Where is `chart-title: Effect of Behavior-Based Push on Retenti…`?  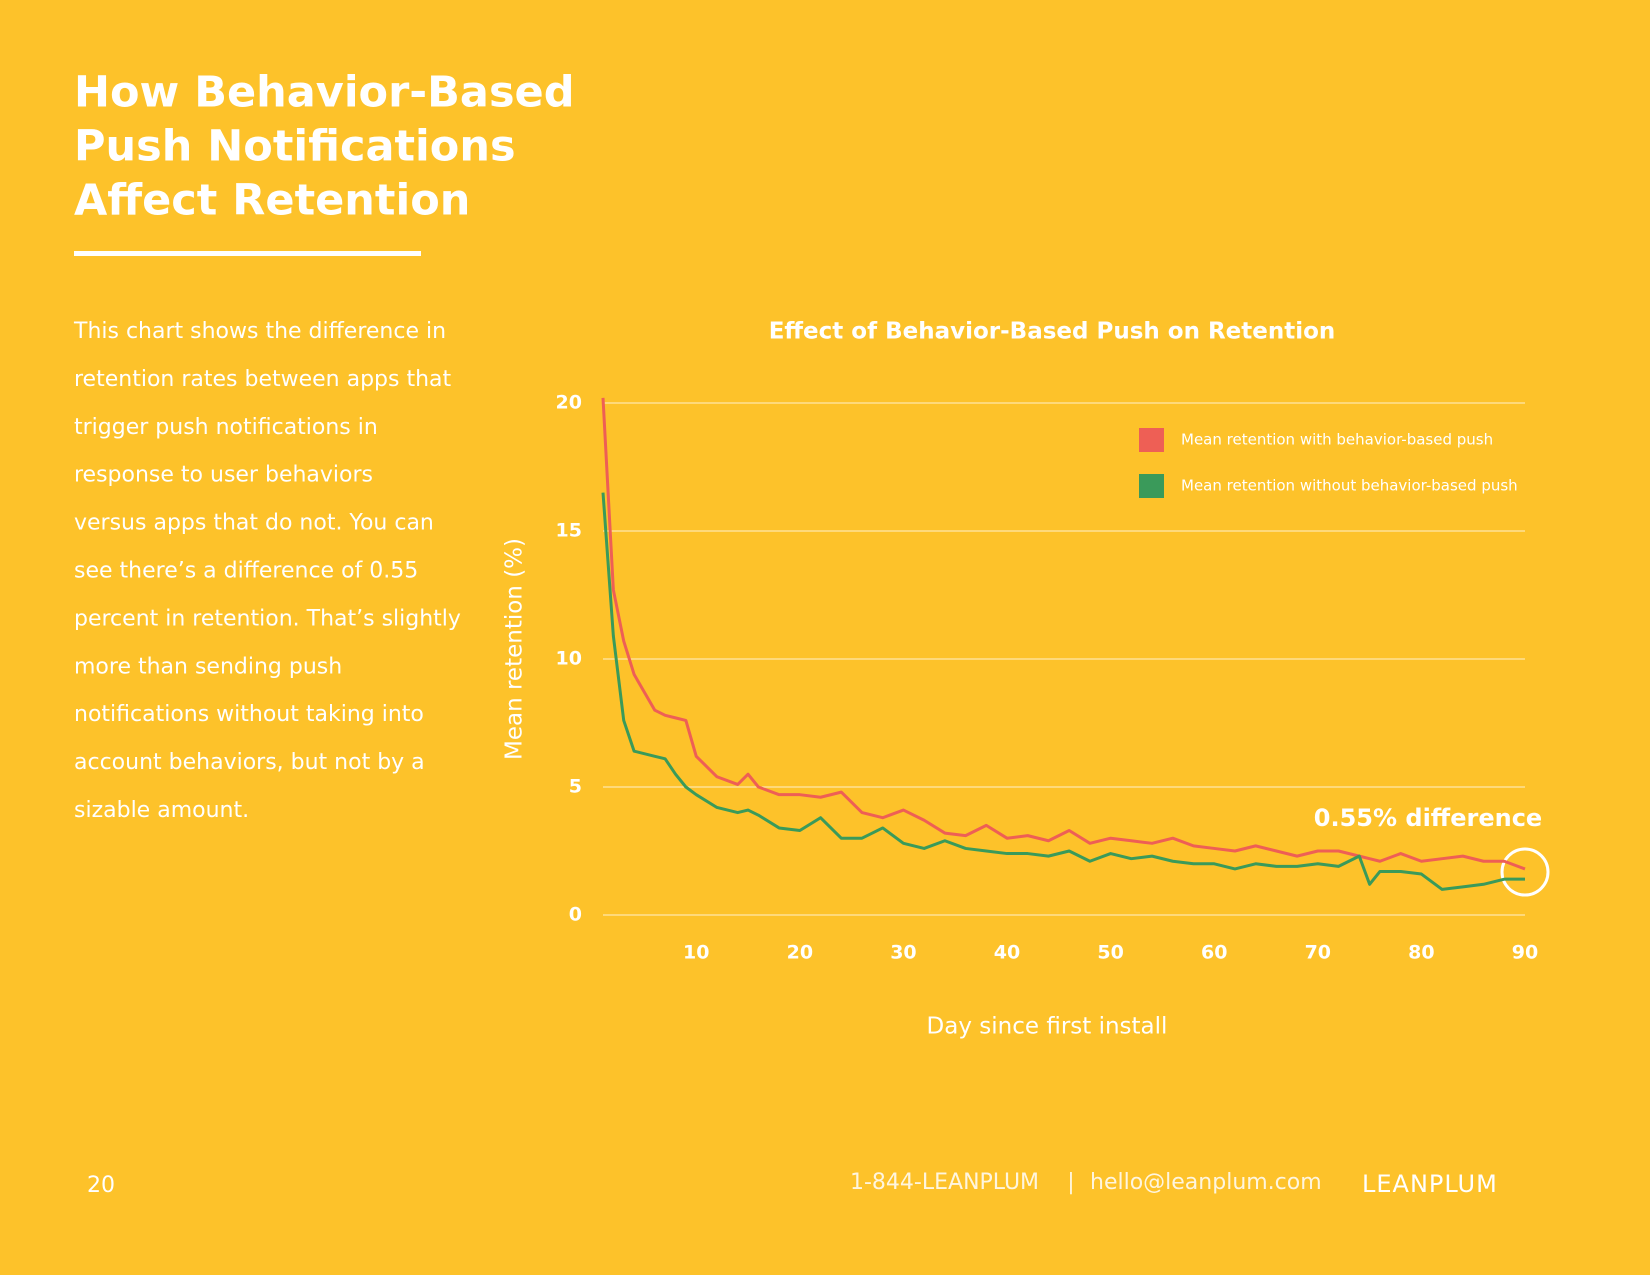
chart-title: Effect of Behavior-Based Push on Retenti… is located at coordinates (1052, 332).